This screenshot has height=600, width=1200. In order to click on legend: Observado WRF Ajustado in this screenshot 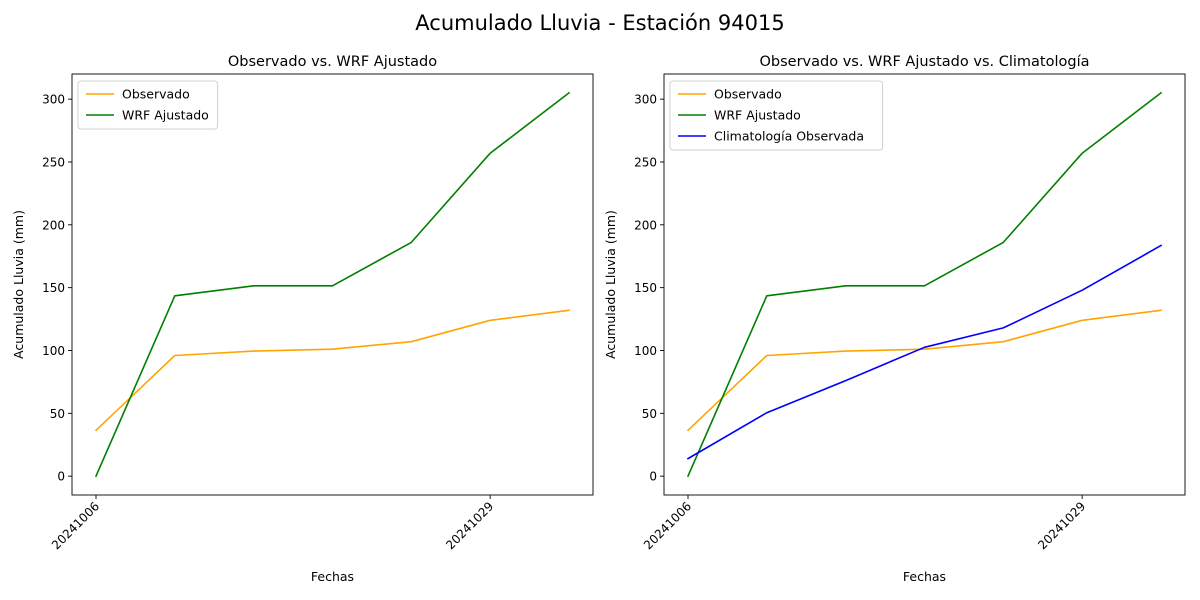, I will do `click(148, 105)`.